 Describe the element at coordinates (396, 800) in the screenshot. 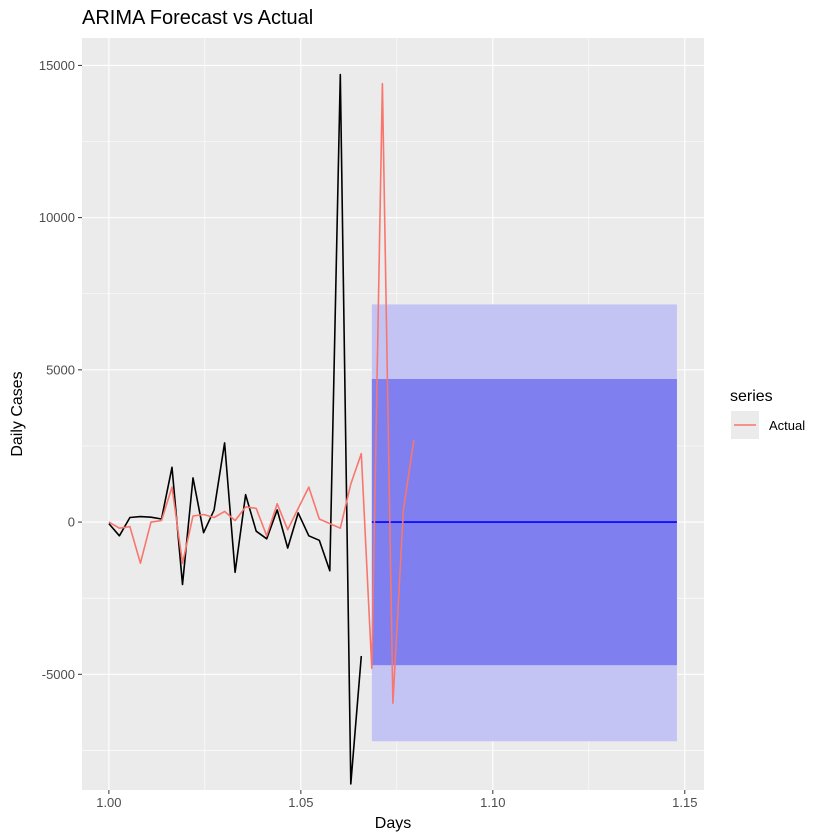

I see `x-axis-ticks: 1.00 1.05 1.10 1.15` at that location.